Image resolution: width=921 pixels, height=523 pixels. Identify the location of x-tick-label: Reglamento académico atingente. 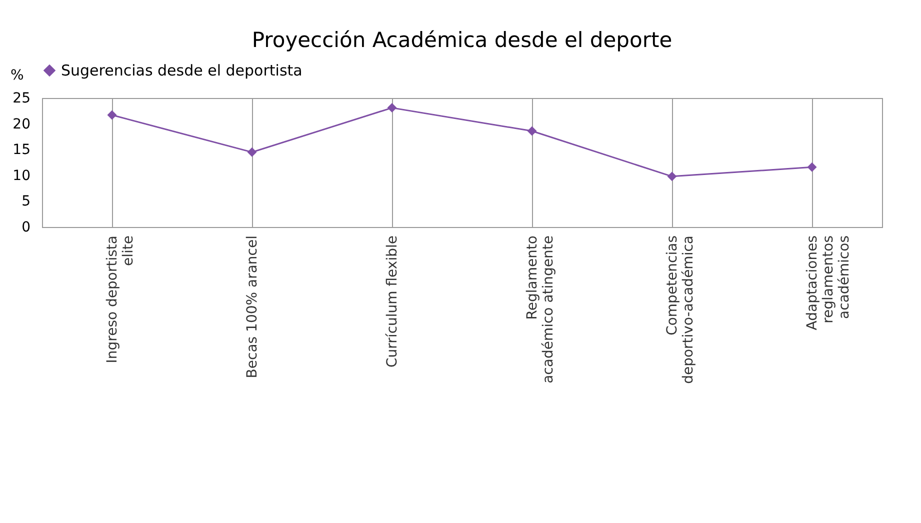
(540, 310).